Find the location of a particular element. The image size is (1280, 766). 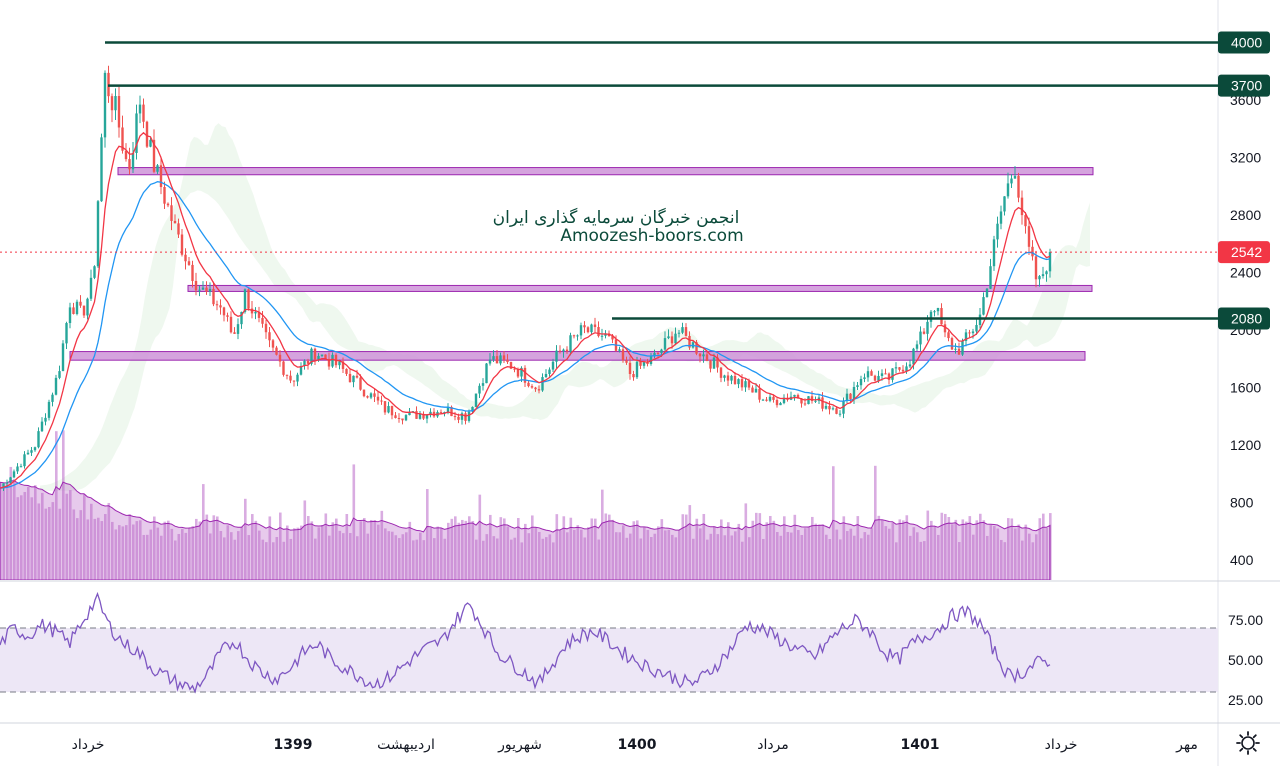

current-price-badge-text: 2542 is located at coordinates (1246, 252).